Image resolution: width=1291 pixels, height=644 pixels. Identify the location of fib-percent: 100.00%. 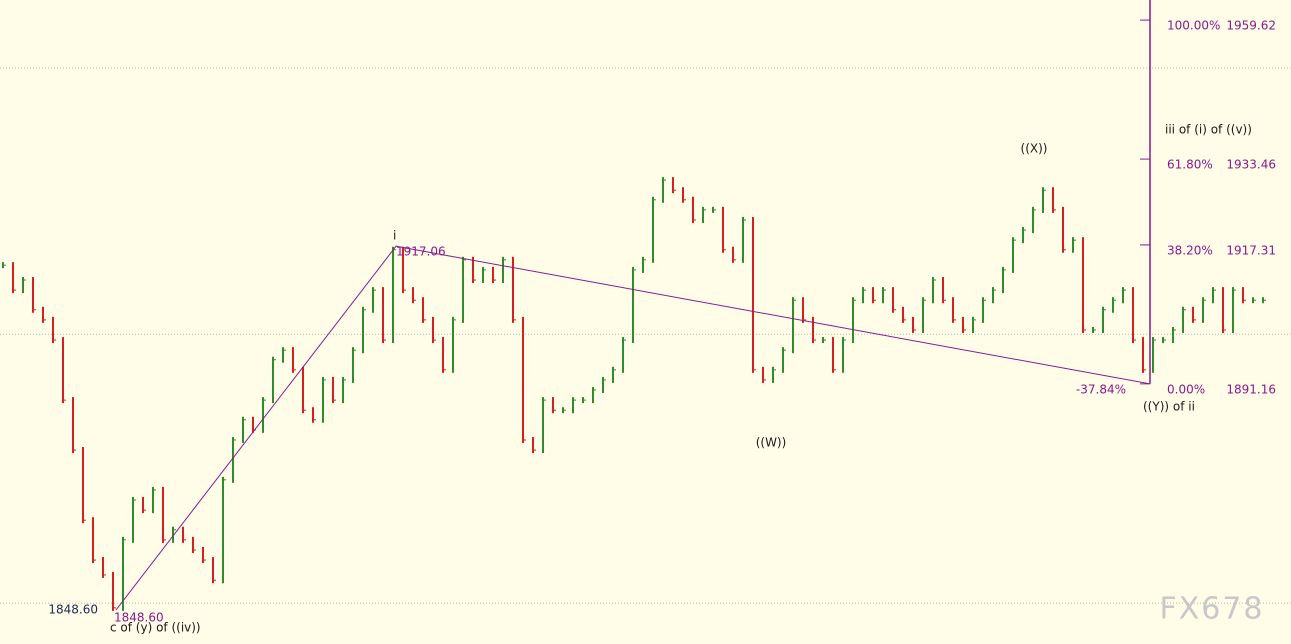
(1193, 26).